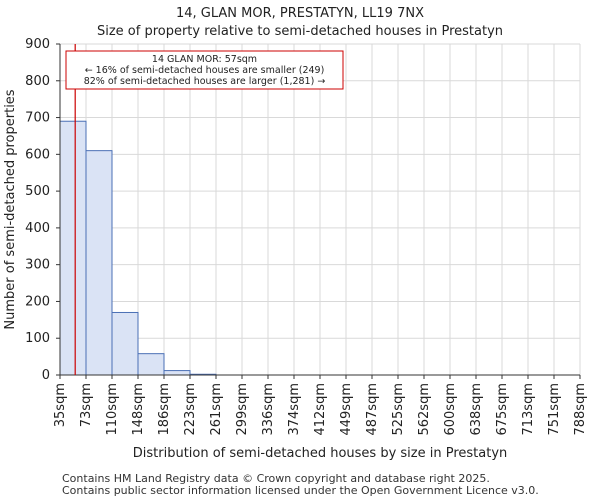  What do you see at coordinates (554, 409) in the screenshot?
I see `x-tick-label: 751sqm` at bounding box center [554, 409].